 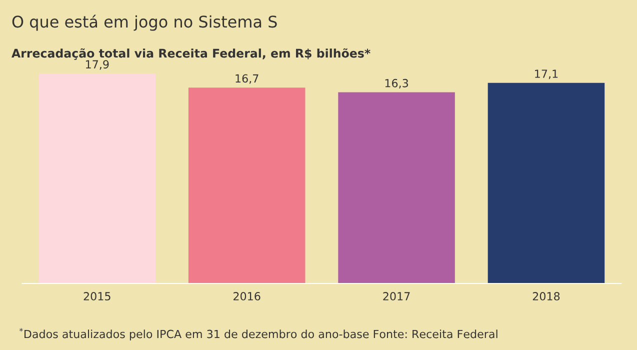 I want to click on data-label: 16,7, so click(x=247, y=79).